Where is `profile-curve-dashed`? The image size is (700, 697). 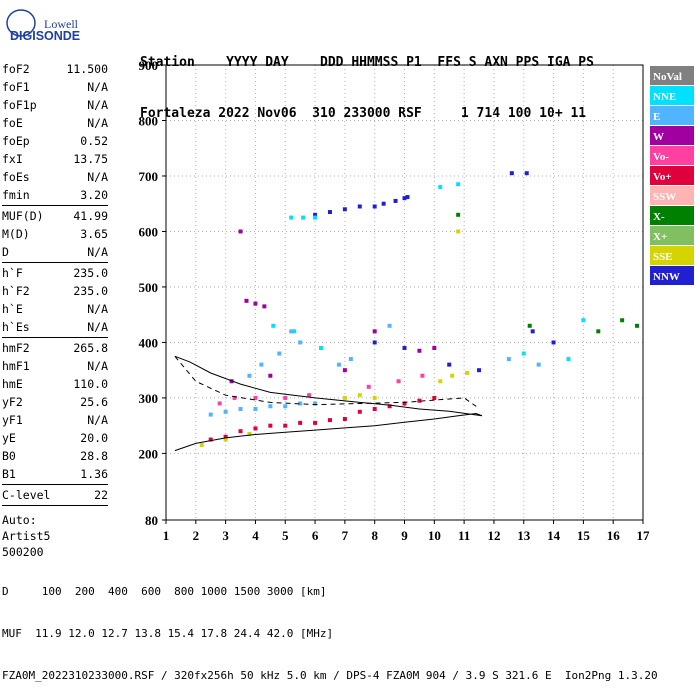 profile-curve-dashed is located at coordinates (325, 381).